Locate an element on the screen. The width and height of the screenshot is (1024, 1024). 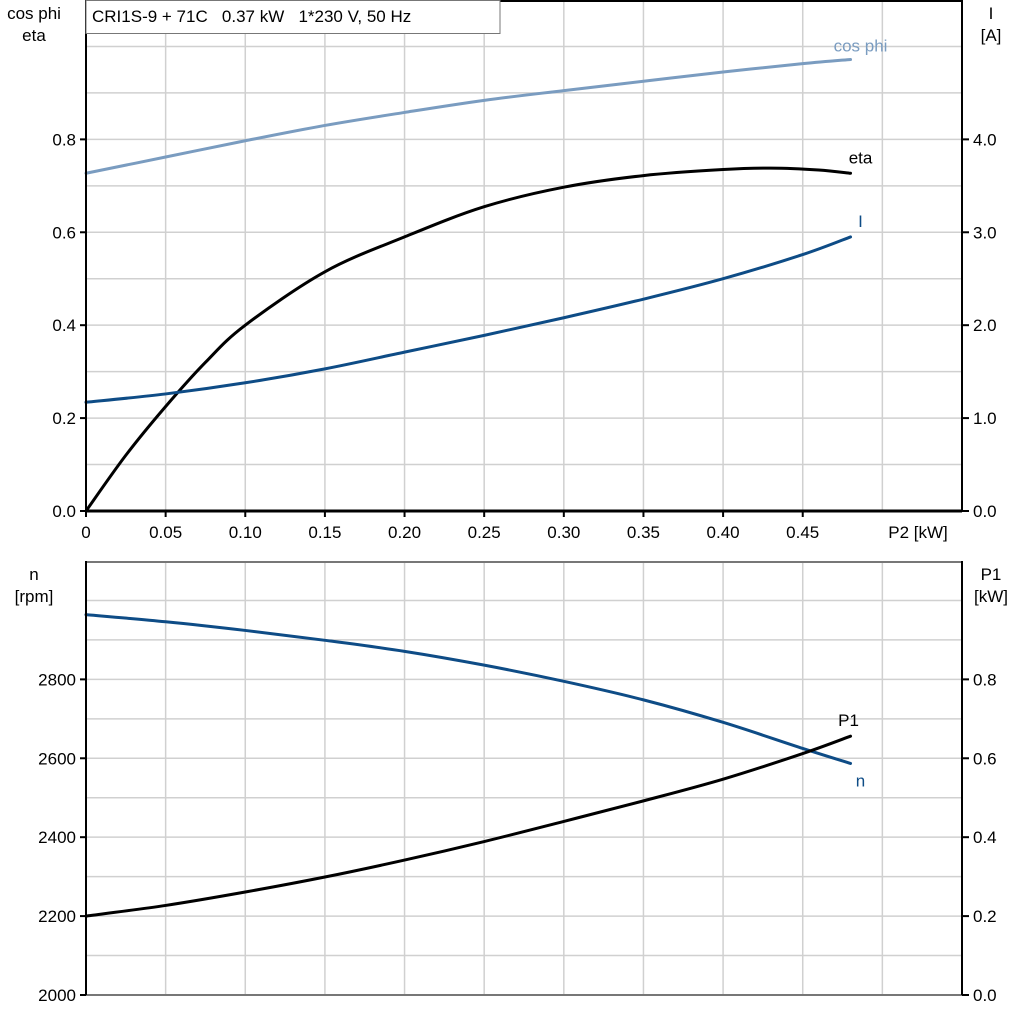
left-axis-title: eta is located at coordinates (34, 35).